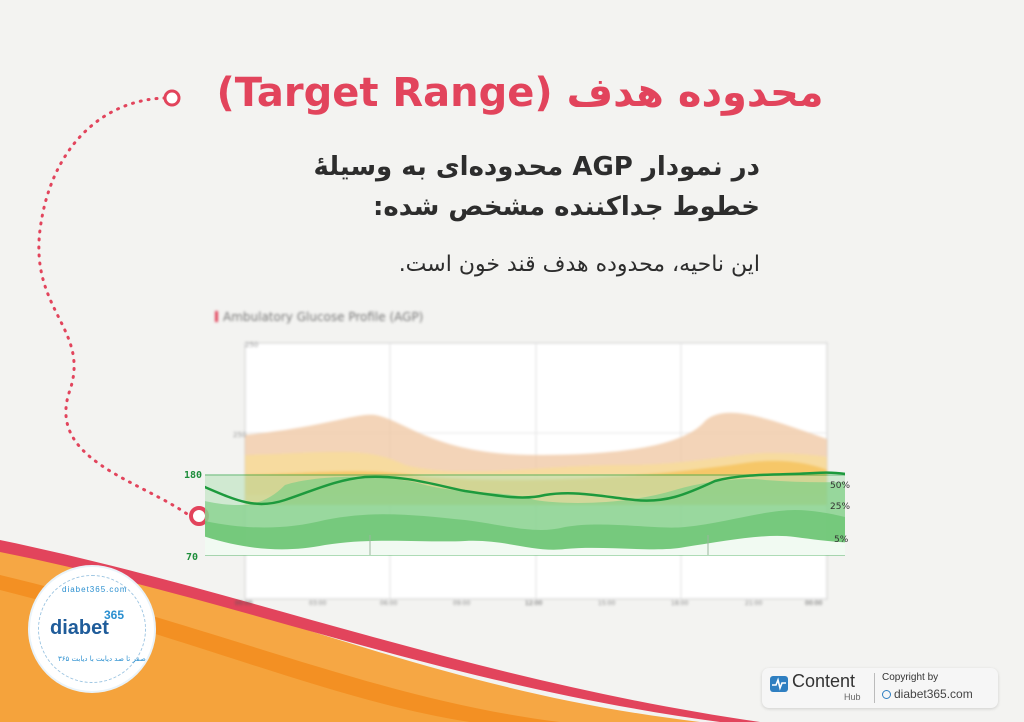 Image resolution: width=1024 pixels, height=722 pixels. I want to click on svg-text: 15:00, so click(606, 603).